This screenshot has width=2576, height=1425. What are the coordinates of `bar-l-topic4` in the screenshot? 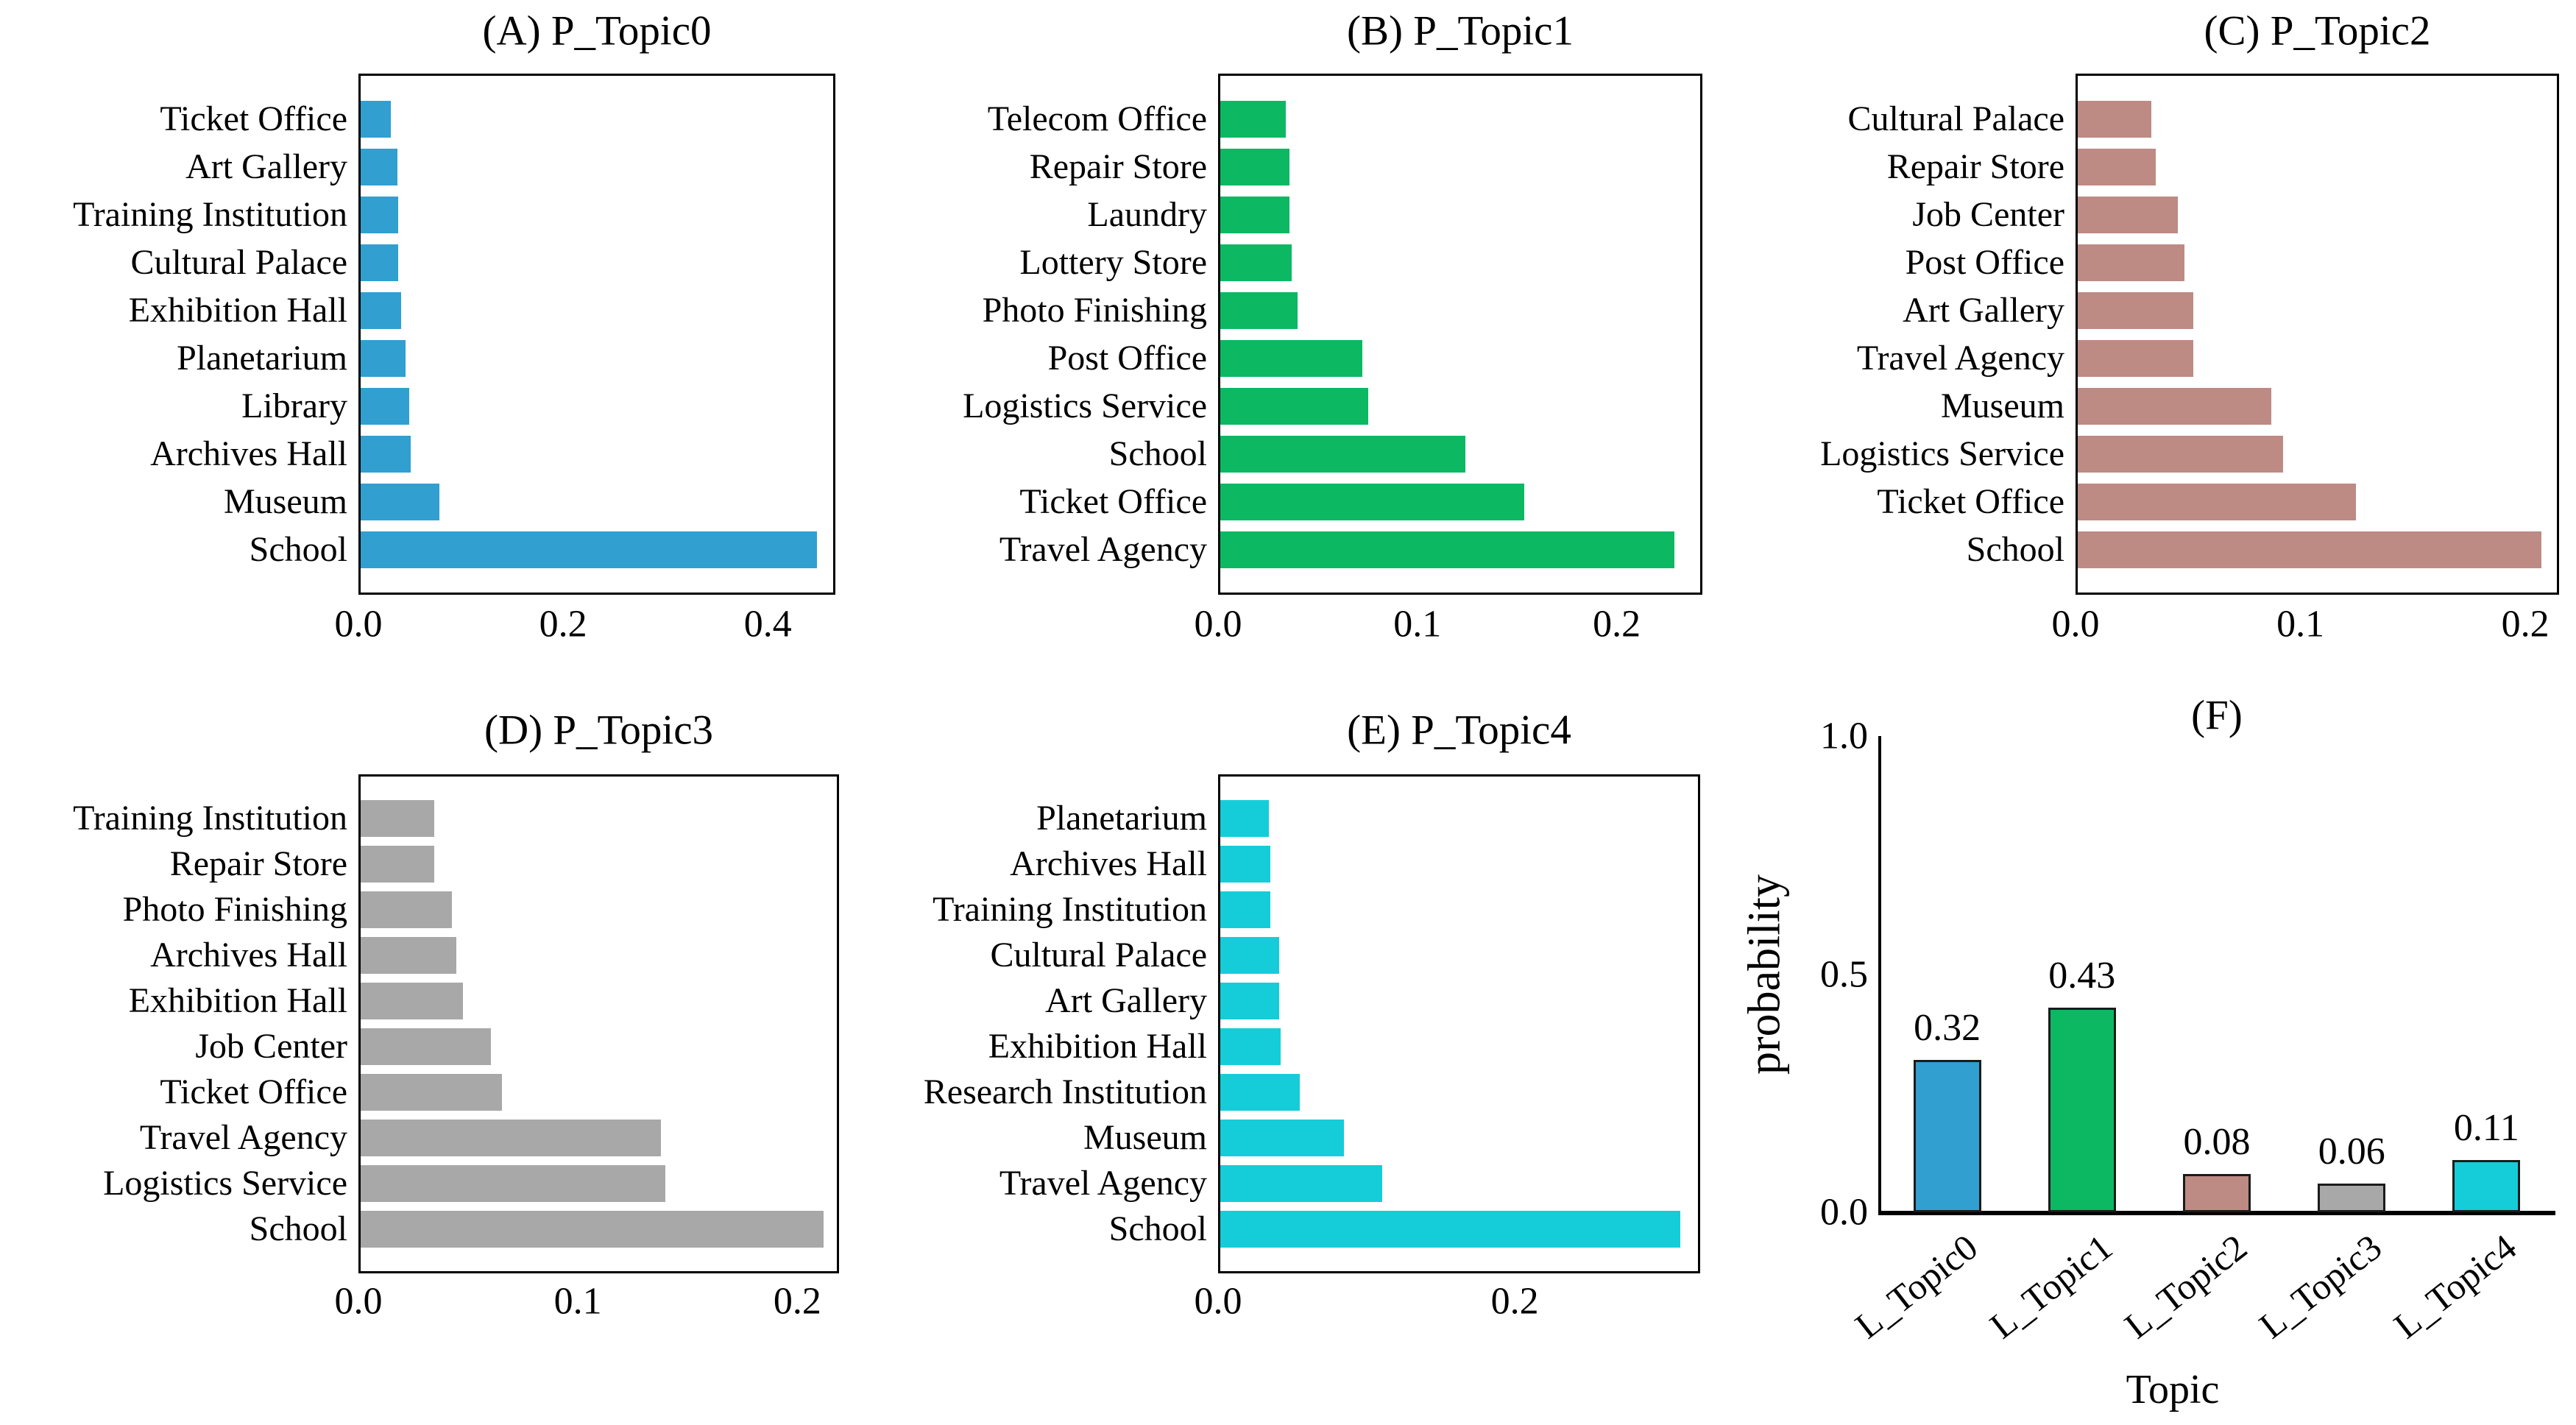 It's located at (2486, 1186).